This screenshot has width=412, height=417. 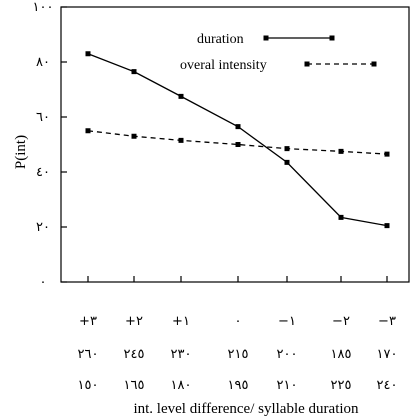 I want to click on x-tick-label: ٢٦٠, so click(x=88, y=354).